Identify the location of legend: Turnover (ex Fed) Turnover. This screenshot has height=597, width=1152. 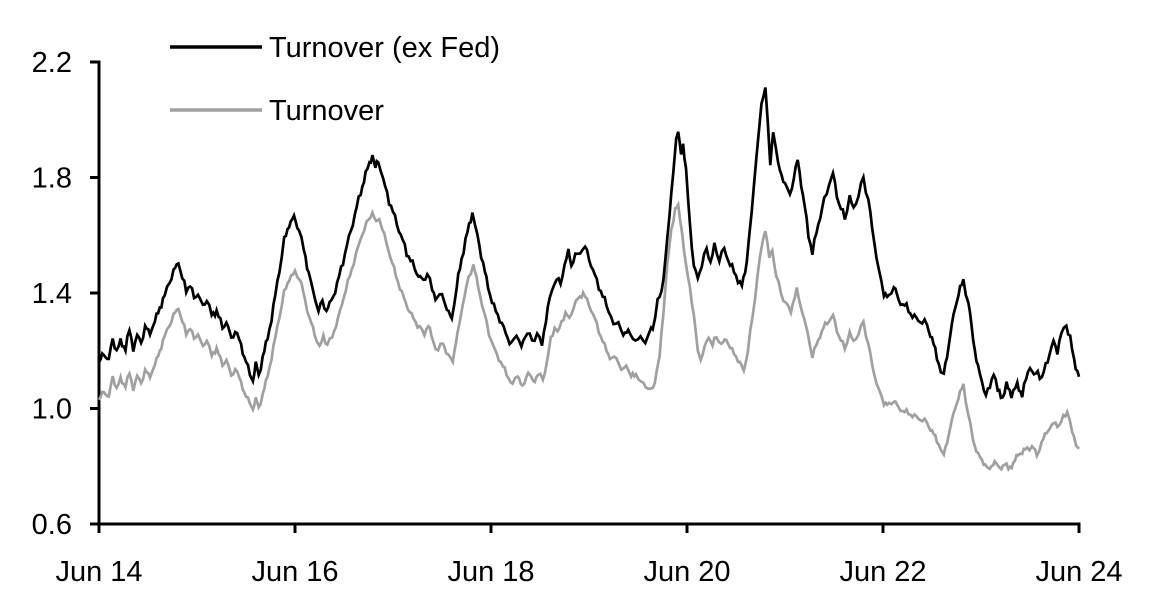
(335, 79).